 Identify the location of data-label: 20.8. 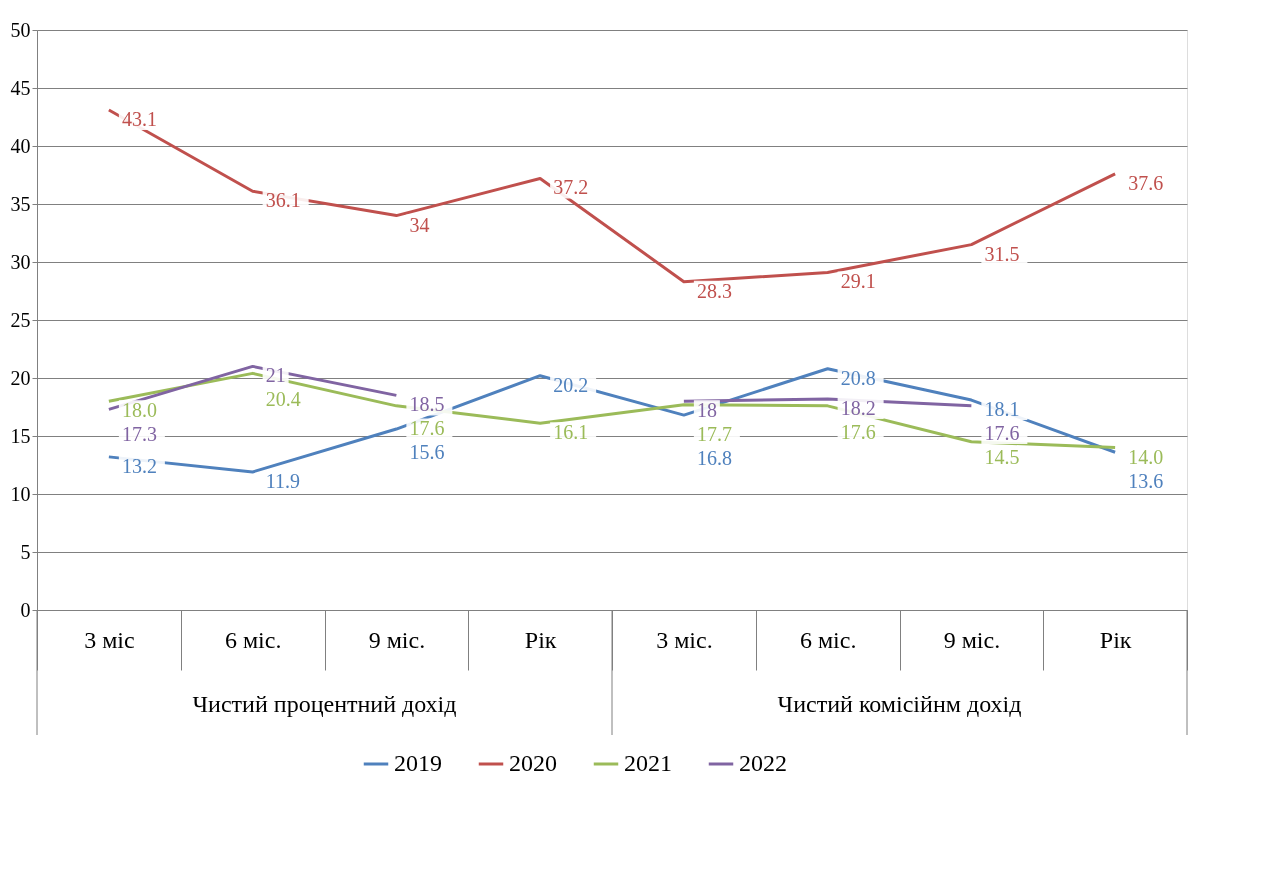
(858, 377).